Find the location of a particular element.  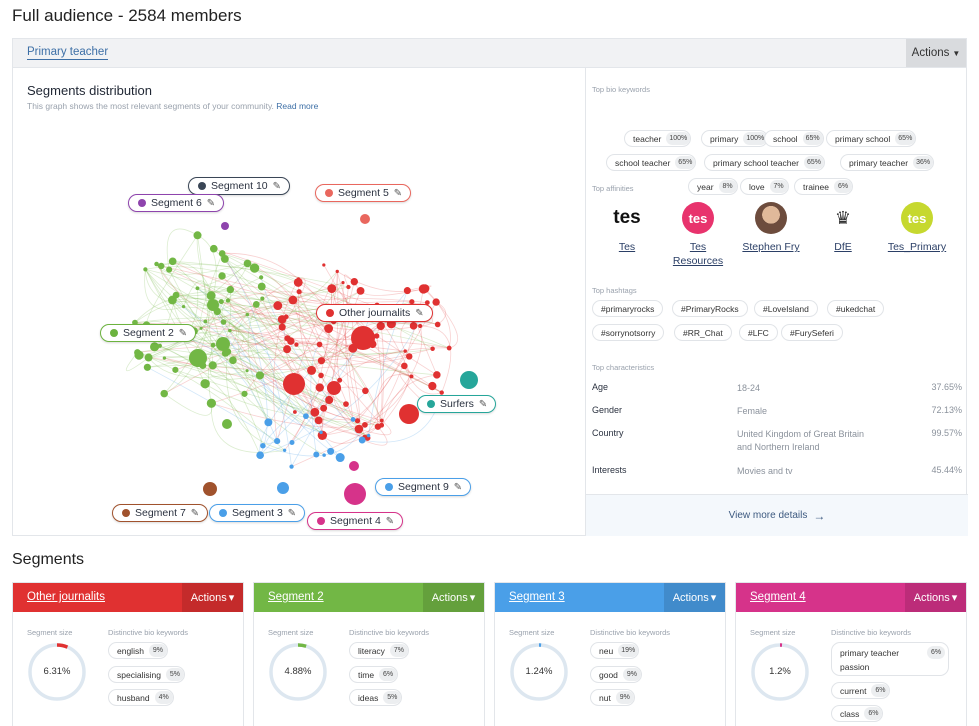

affinity-item: ♛ DfE is located at coordinates (843, 228).